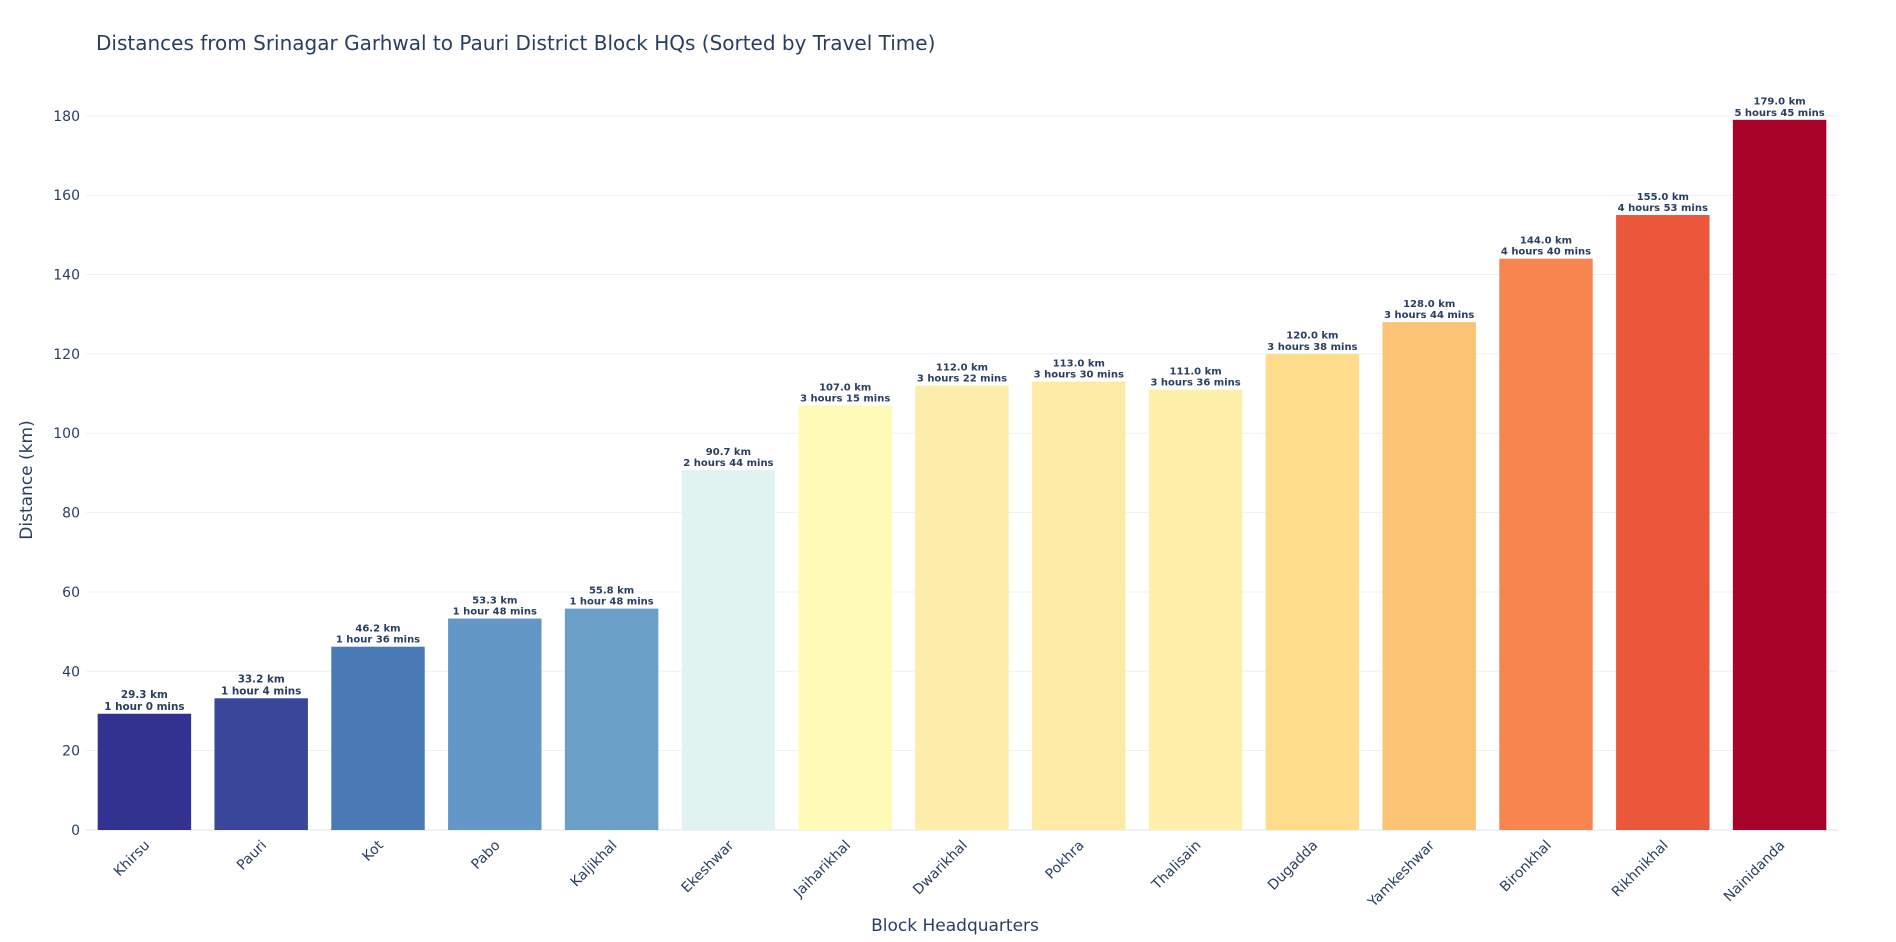 The height and width of the screenshot is (942, 1896). What do you see at coordinates (728, 452) in the screenshot?
I see `bar-data-label-line: 90.7 km` at bounding box center [728, 452].